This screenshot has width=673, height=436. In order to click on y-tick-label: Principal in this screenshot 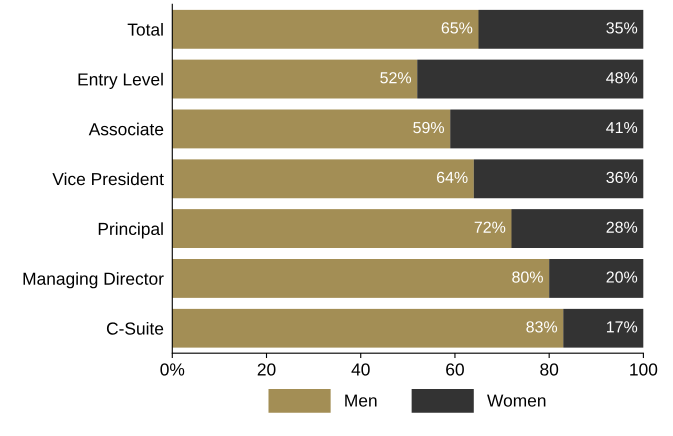, I will do `click(130, 230)`.